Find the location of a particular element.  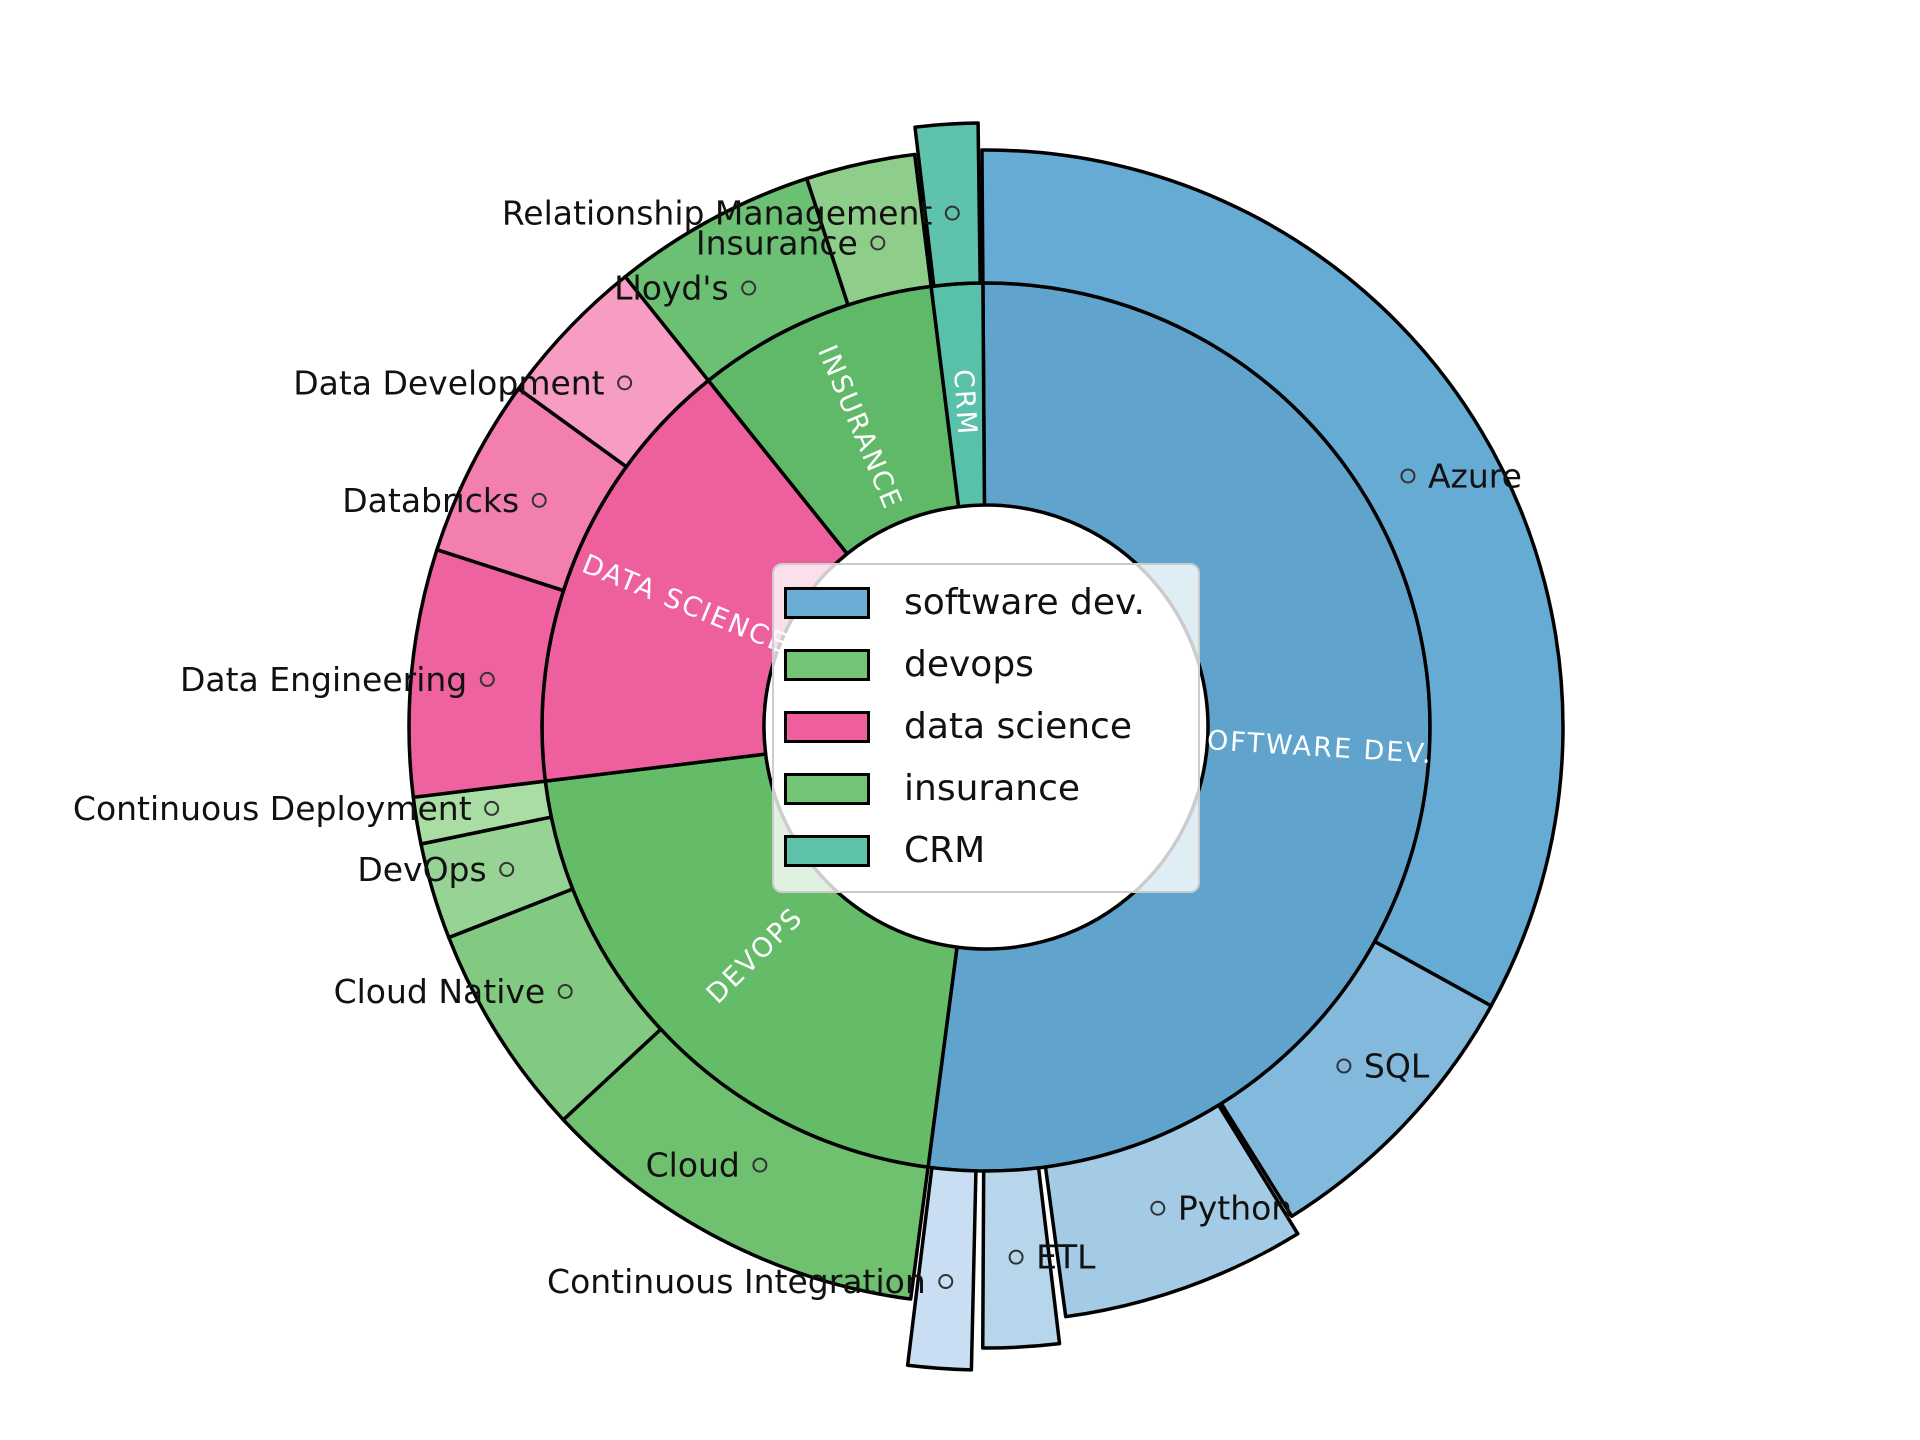

legend-item-software-dev: software dev. is located at coordinates (986, 603).